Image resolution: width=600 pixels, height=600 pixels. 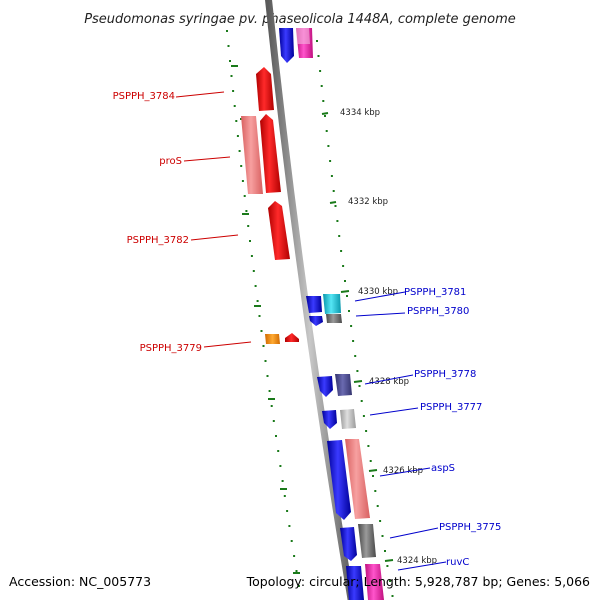 I want to click on gene-label-pspph-3781: PSPPH_3781, so click(x=435, y=292).